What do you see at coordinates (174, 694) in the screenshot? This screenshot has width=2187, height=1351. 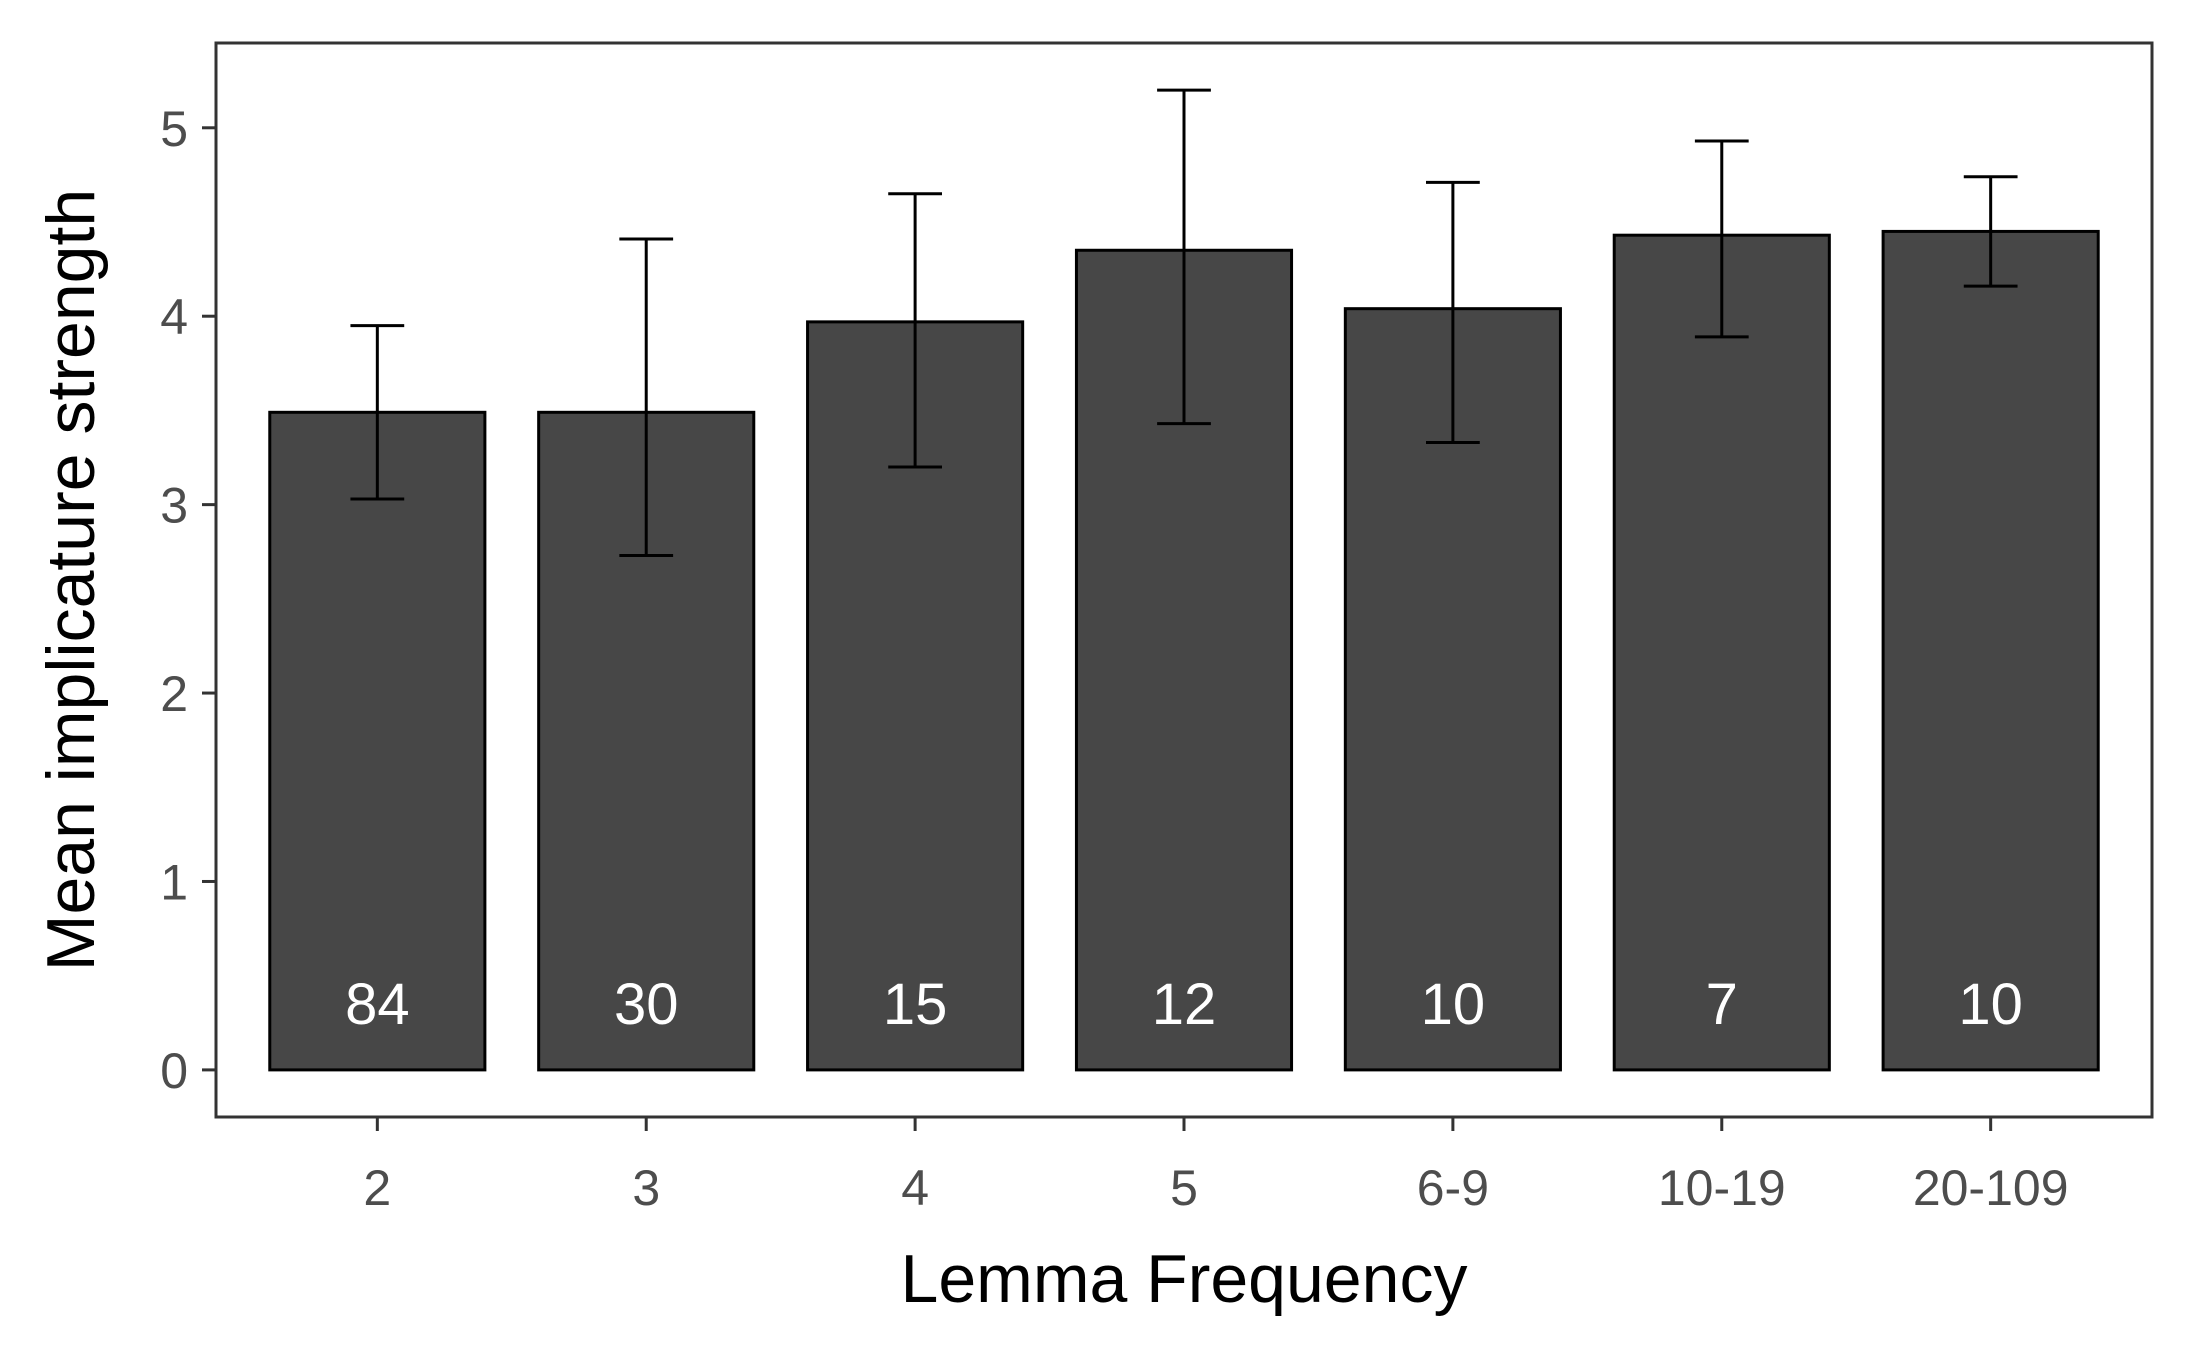 I see `y-tick-label: 2` at bounding box center [174, 694].